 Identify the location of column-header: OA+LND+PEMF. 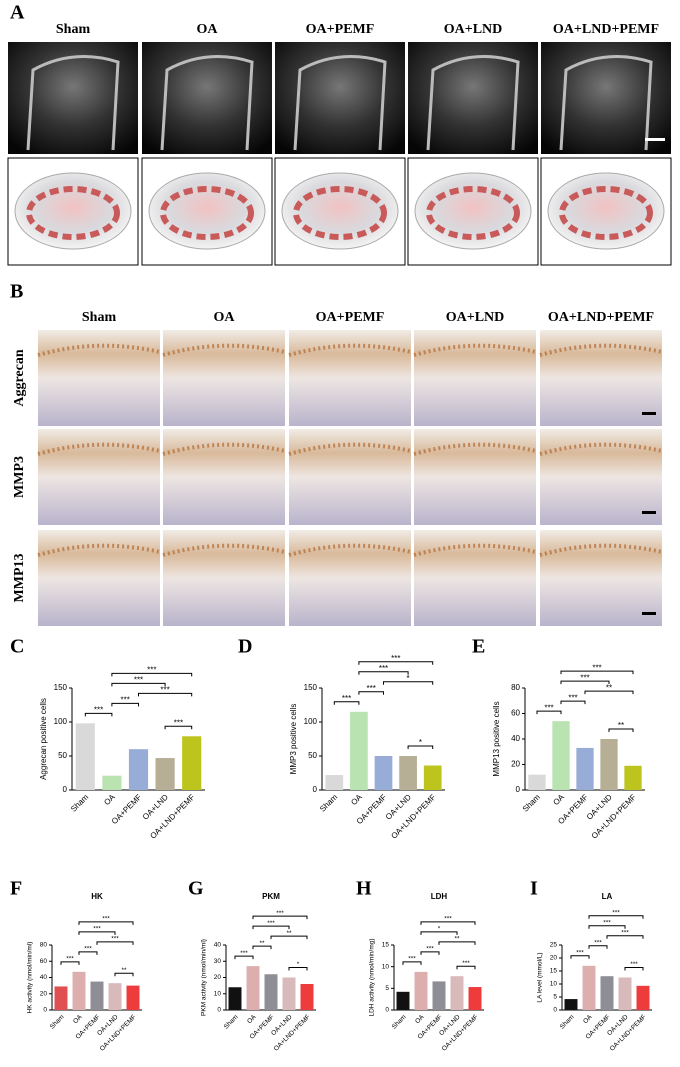
(606, 29).